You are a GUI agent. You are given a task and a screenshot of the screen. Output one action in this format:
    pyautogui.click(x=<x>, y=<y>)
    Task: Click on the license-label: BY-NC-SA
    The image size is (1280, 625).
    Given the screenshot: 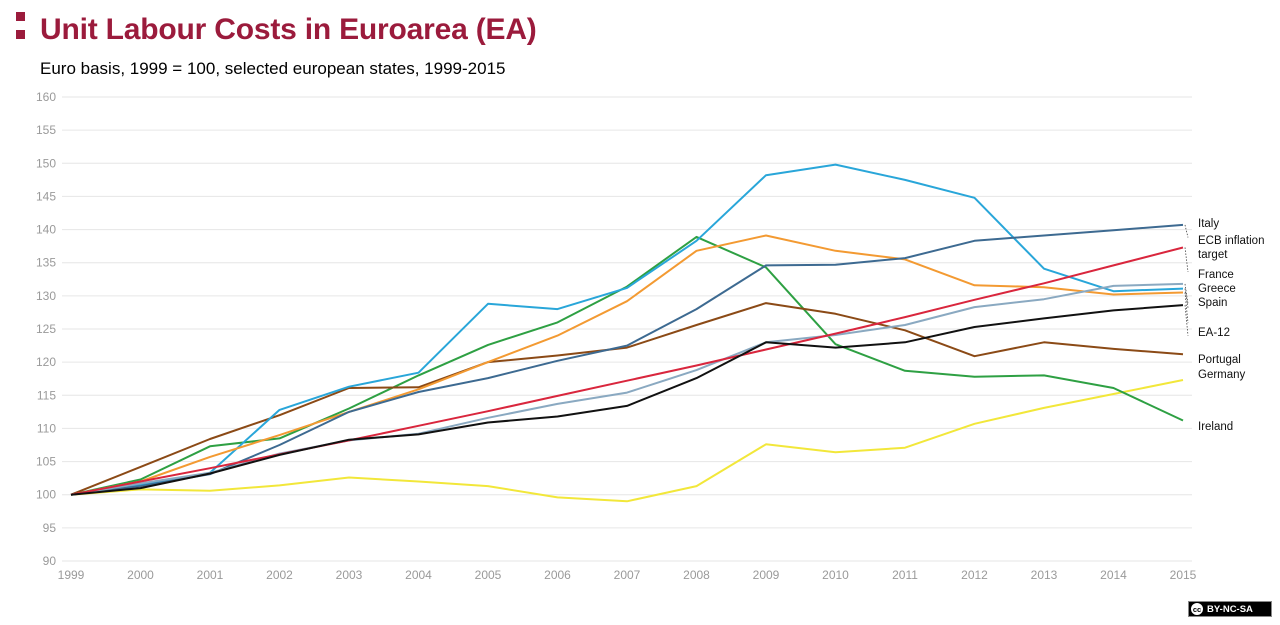 What is the action you would take?
    pyautogui.click(x=1230, y=609)
    